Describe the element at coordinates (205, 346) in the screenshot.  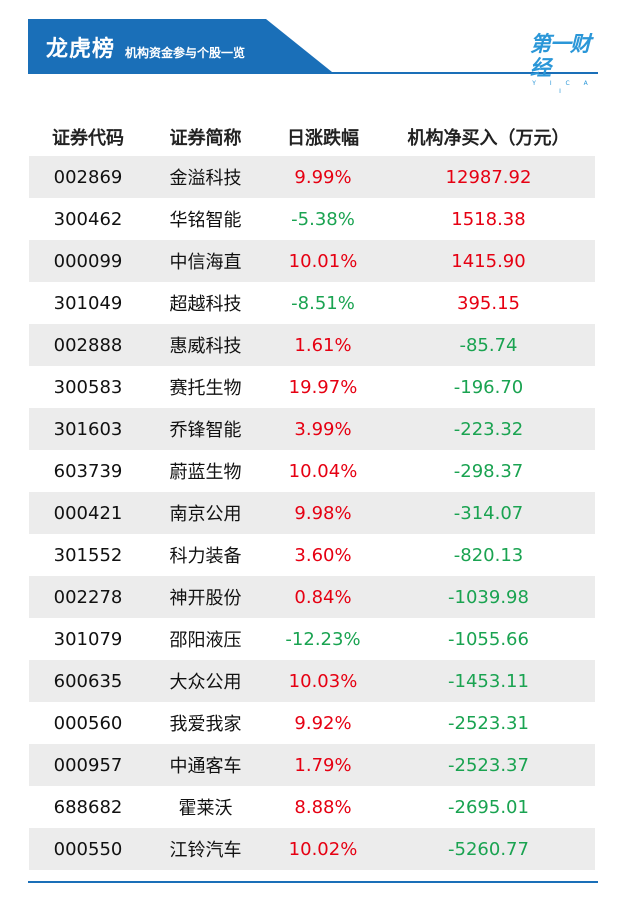
I see `stock-name: 惠威科技` at that location.